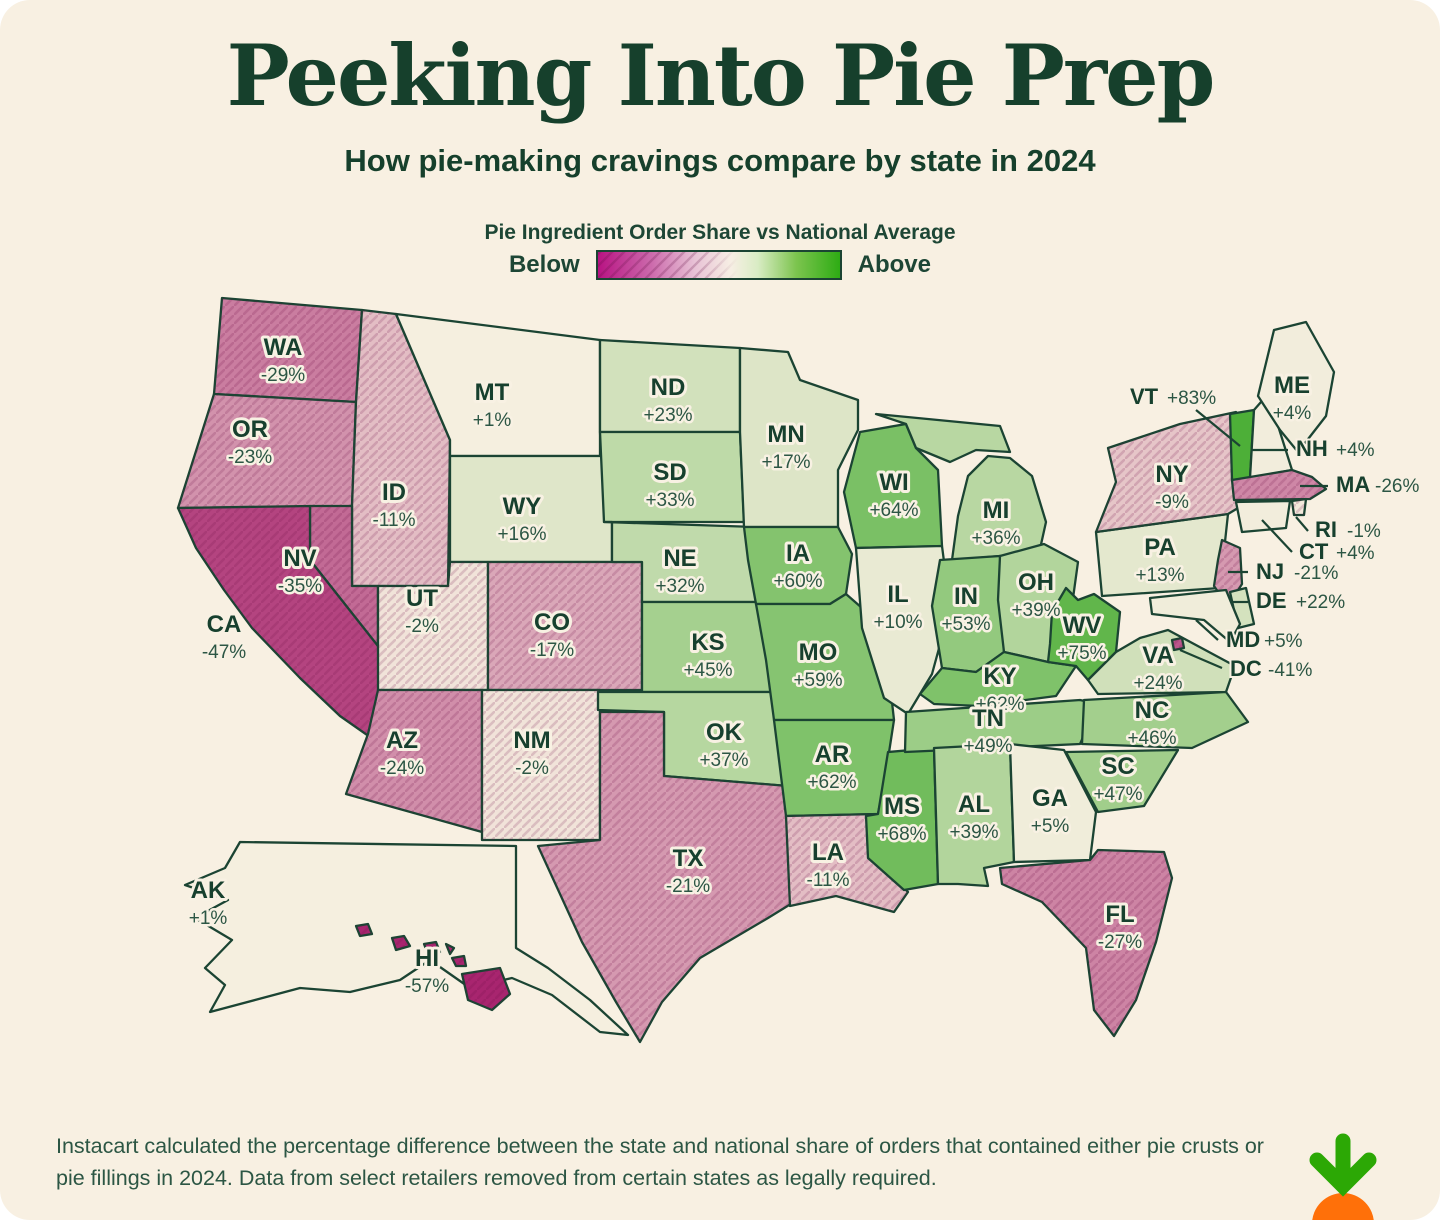 This screenshot has height=1220, width=1440. What do you see at coordinates (1161, 662) in the screenshot?
I see `state-VA` at bounding box center [1161, 662].